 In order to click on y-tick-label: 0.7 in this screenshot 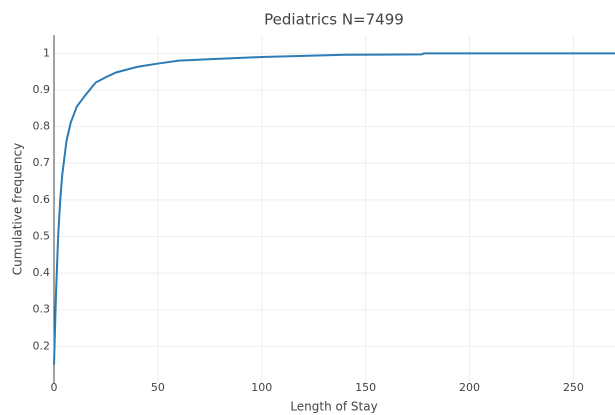, I will do `click(42, 162)`.